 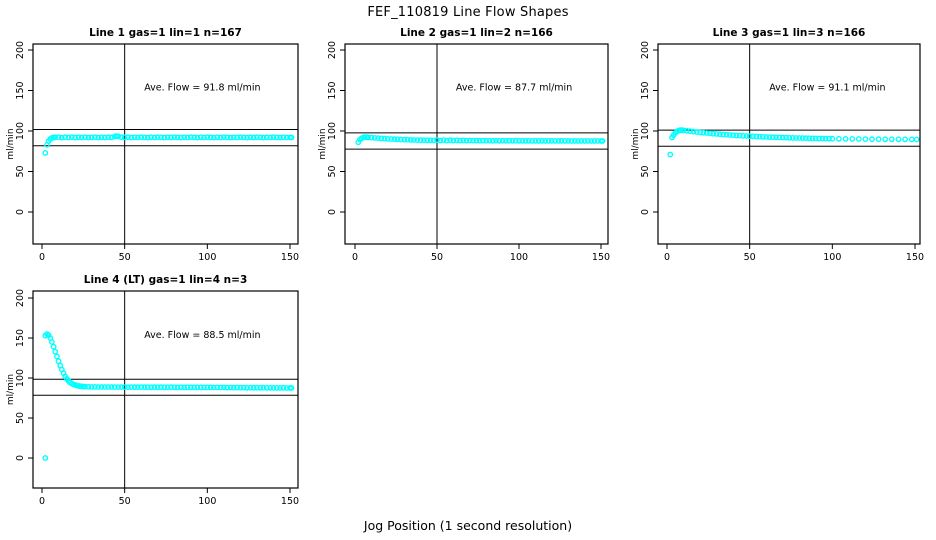 I want to click on plot-frame, so click(x=165, y=389).